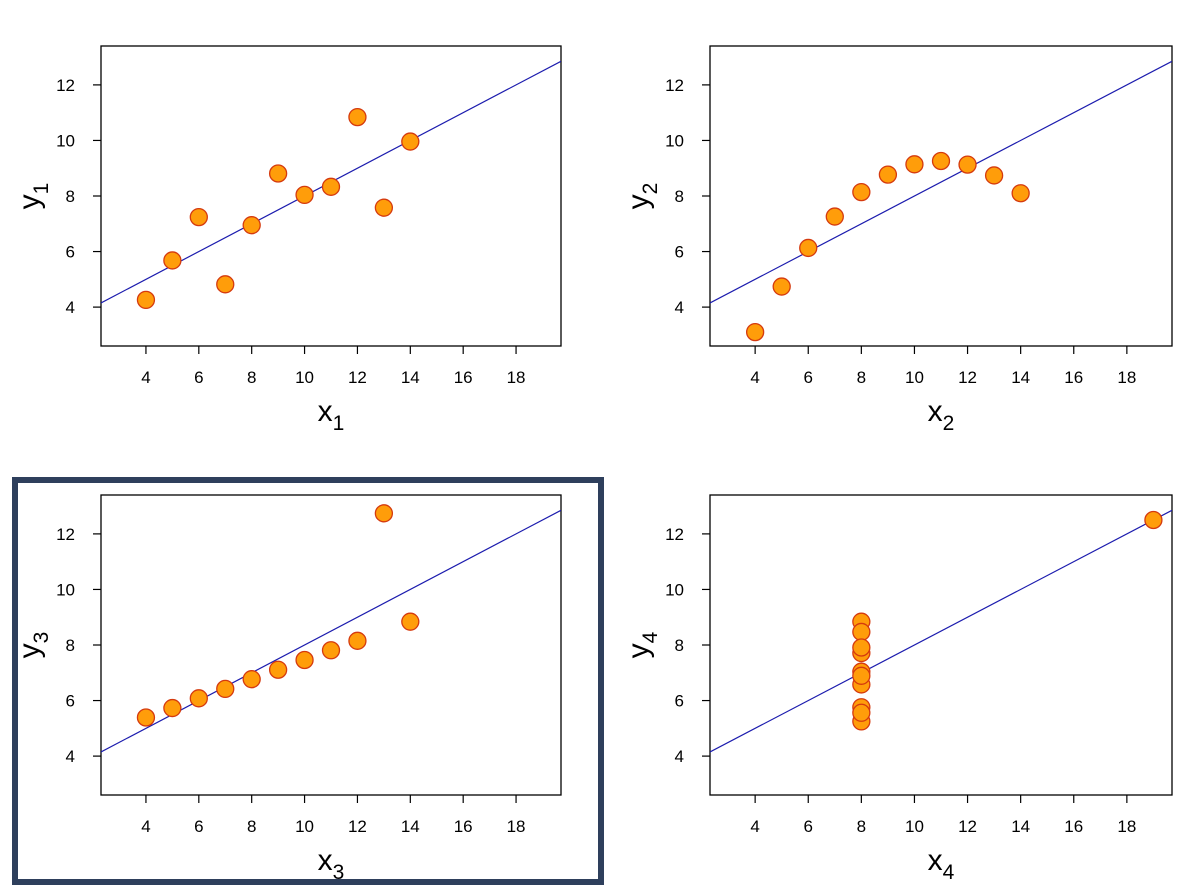 Image resolution: width=1200 pixels, height=896 pixels. I want to click on x-axis-label-3: x3, so click(331, 864).